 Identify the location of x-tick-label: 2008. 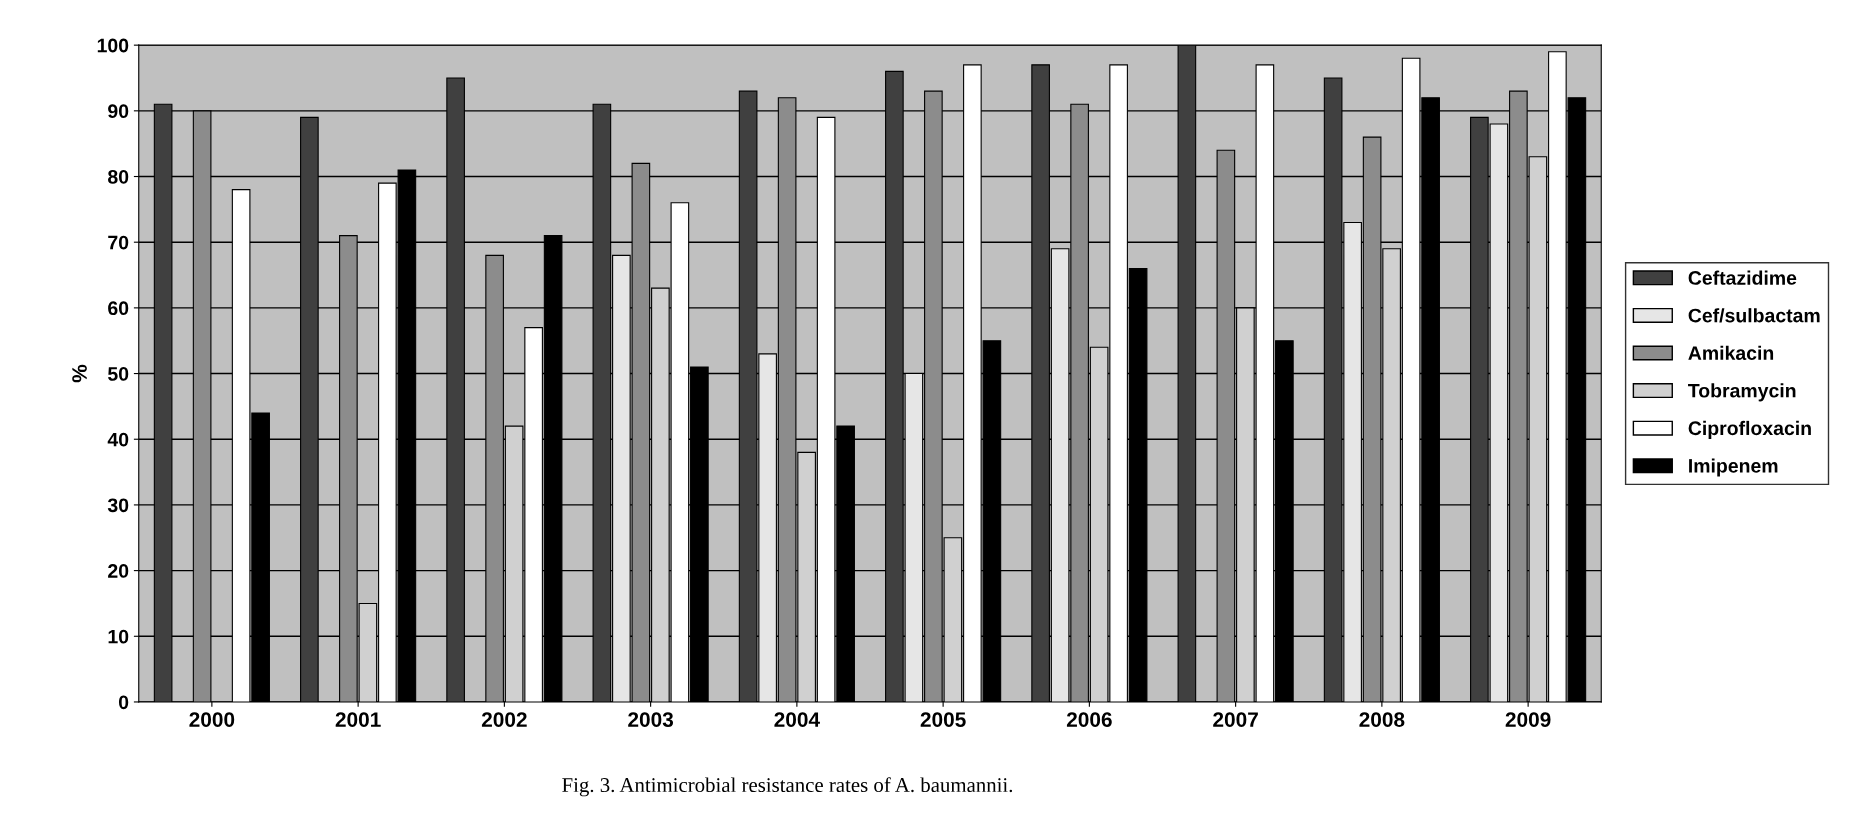
(1382, 719).